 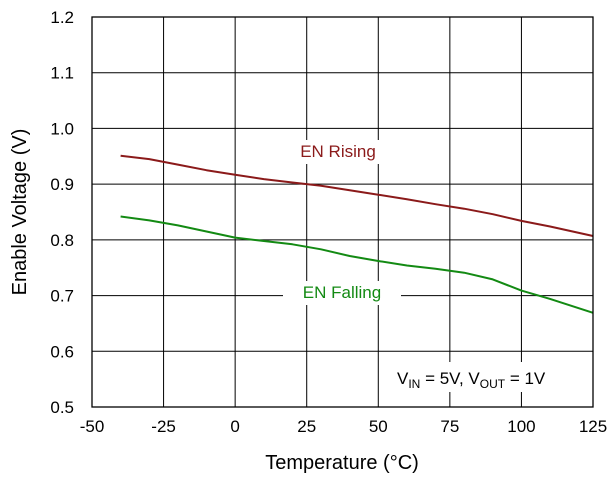 What do you see at coordinates (357, 195) in the screenshot?
I see `series-line-en-rising` at bounding box center [357, 195].